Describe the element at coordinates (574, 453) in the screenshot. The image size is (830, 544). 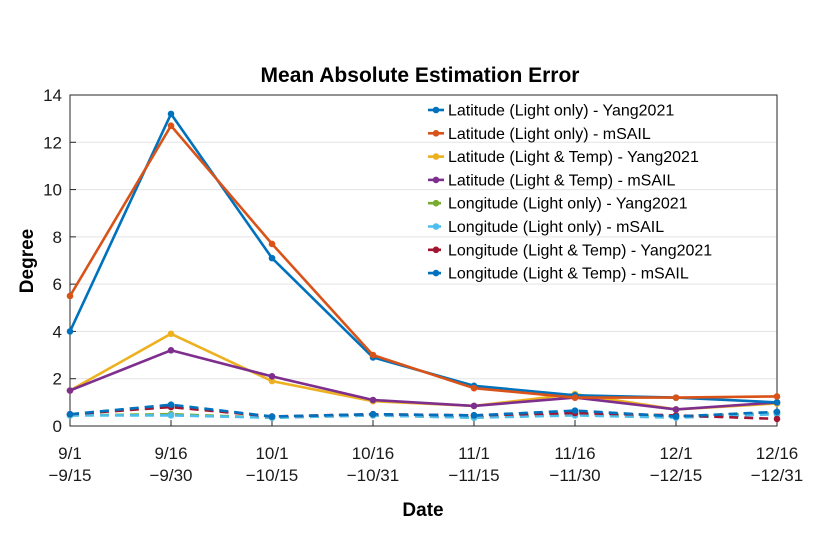
I see `x-tick-label: 11/16` at that location.